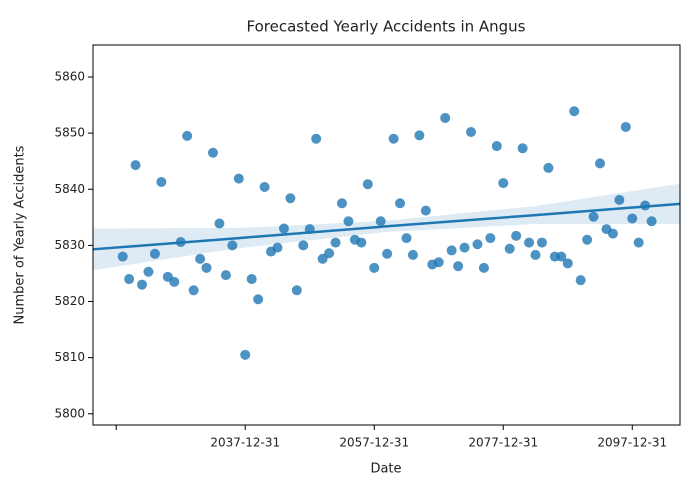 This screenshot has height=494, width=695. Describe the element at coordinates (385, 469) in the screenshot. I see `x-axis-label: Date` at that location.